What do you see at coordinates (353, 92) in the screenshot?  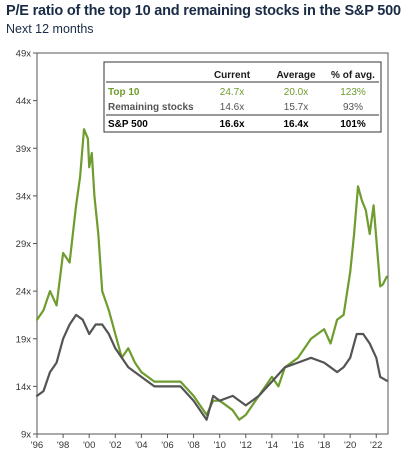 I see `row-top10-pct: 123%` at bounding box center [353, 92].